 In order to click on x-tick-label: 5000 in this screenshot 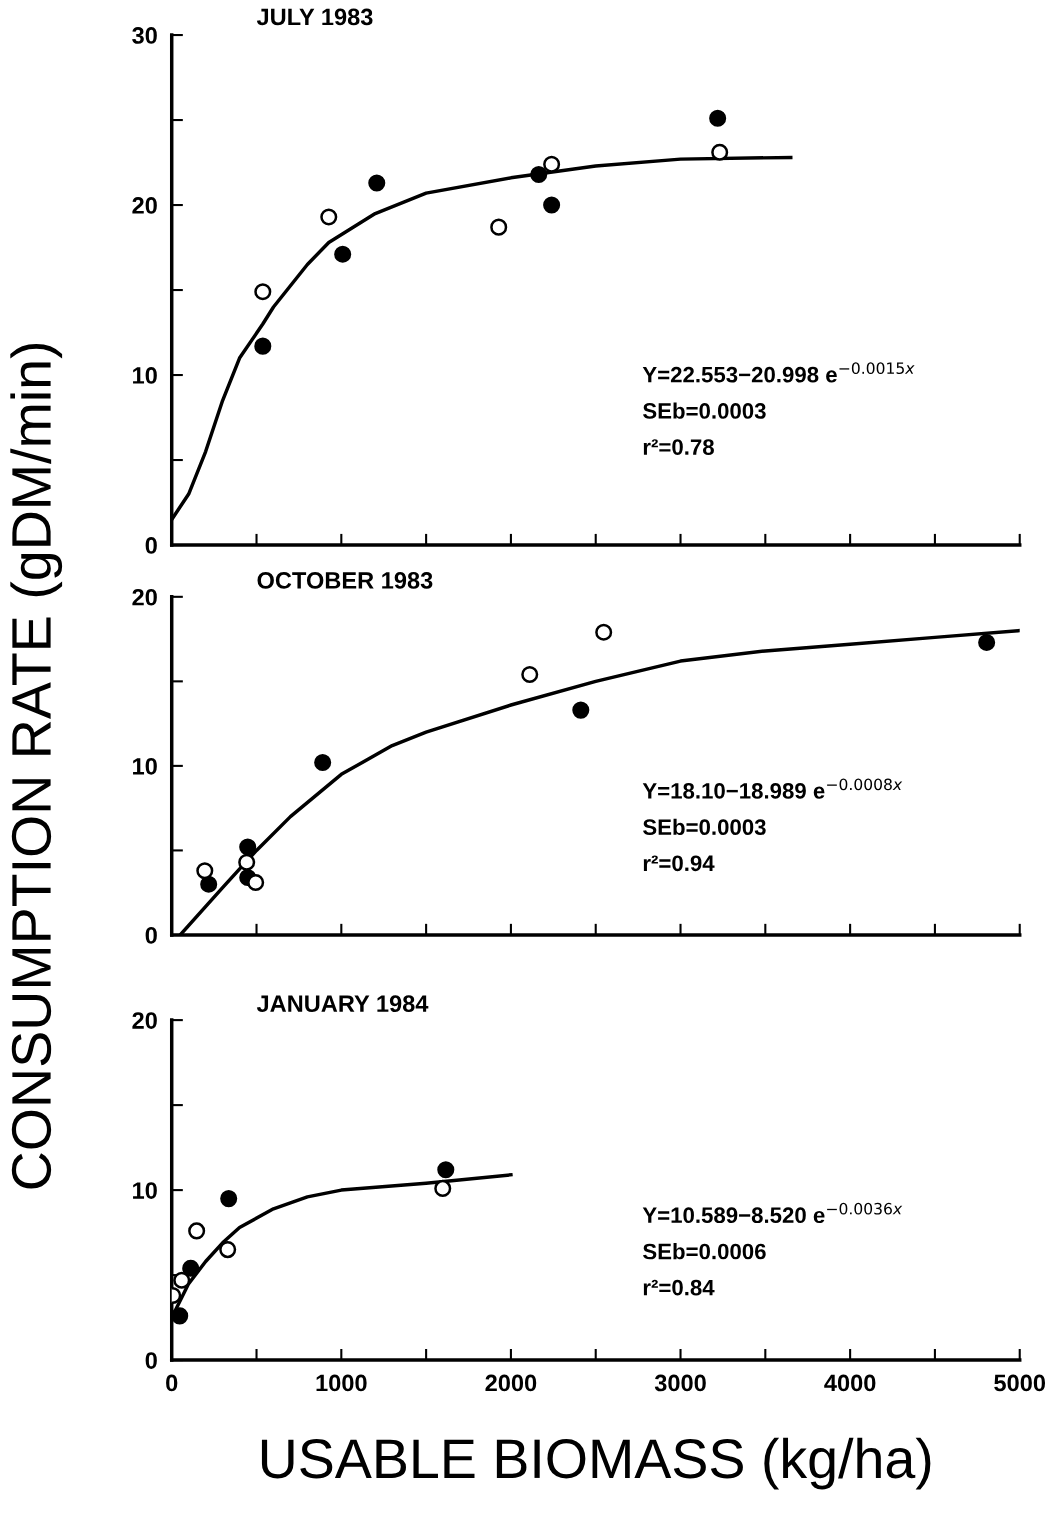, I will do `click(1020, 1383)`.